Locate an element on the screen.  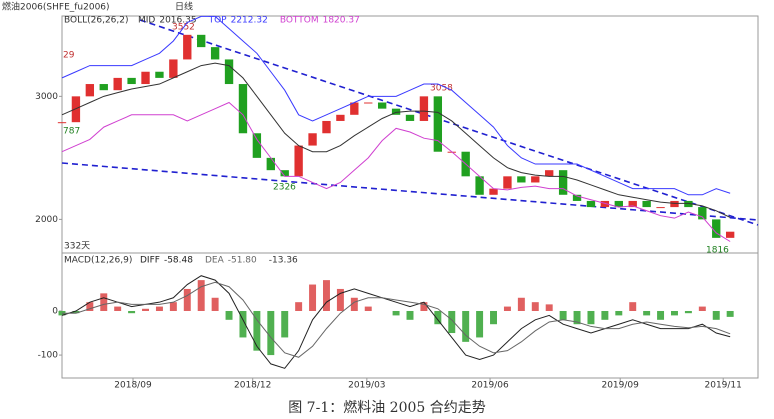
legend-value: -58.48 is located at coordinates (178, 261).